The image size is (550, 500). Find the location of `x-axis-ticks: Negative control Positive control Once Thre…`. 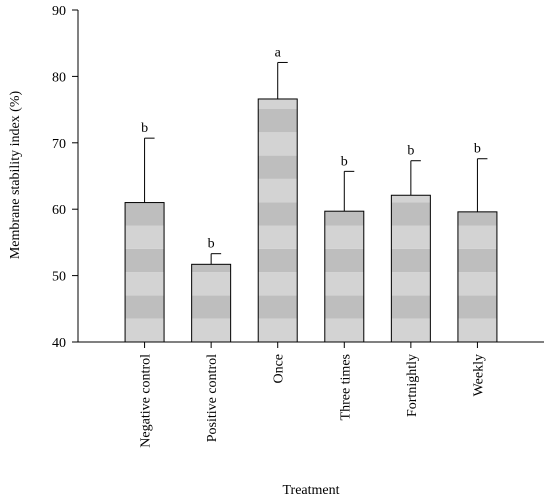

x-axis-ticks: Negative control Positive control Once Thre… is located at coordinates (312, 395).